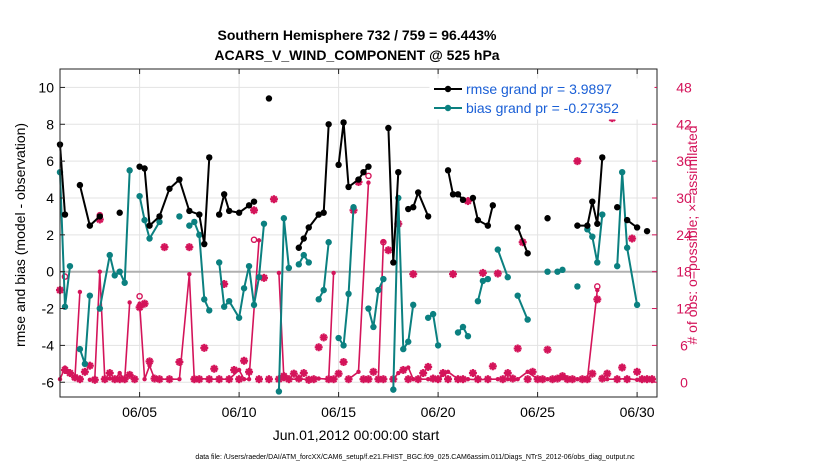 The image size is (830, 475). I want to click on x-tick-label-3: 06/20, so click(438, 412).